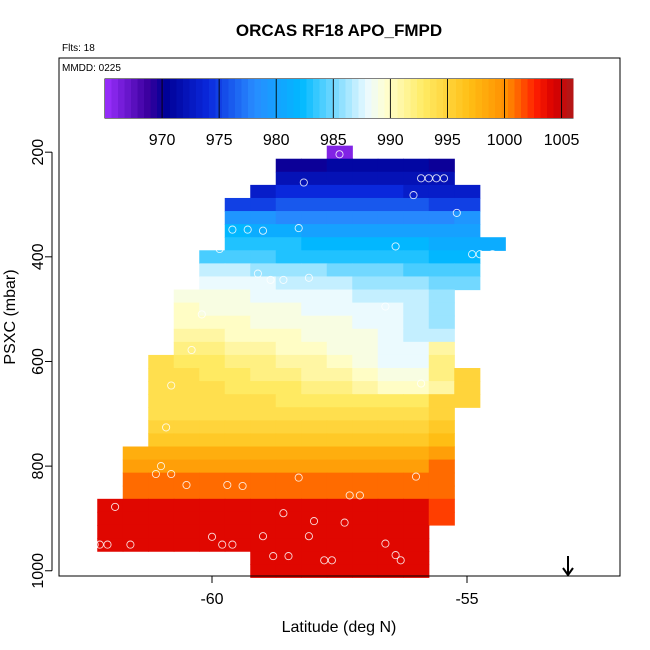 Image resolution: width=650 pixels, height=650 pixels. What do you see at coordinates (38, 152) in the screenshot?
I see `y-tick-label: 200` at bounding box center [38, 152].